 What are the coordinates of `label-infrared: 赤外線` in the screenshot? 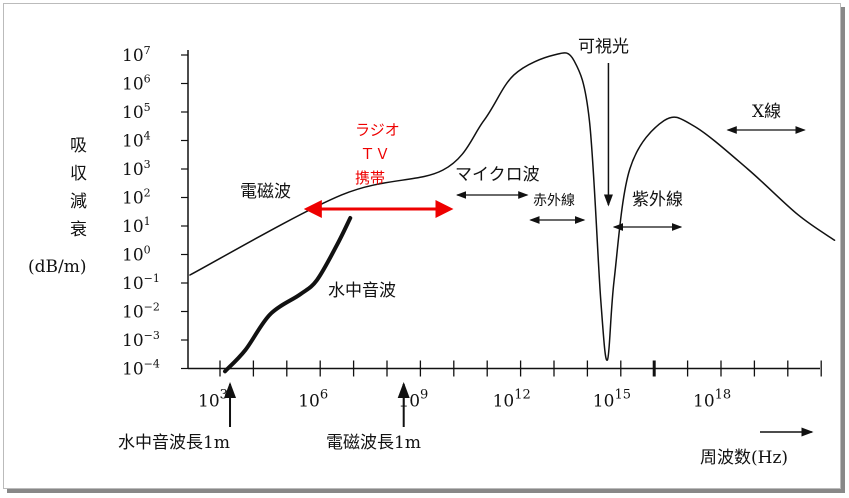 It's located at (554, 201).